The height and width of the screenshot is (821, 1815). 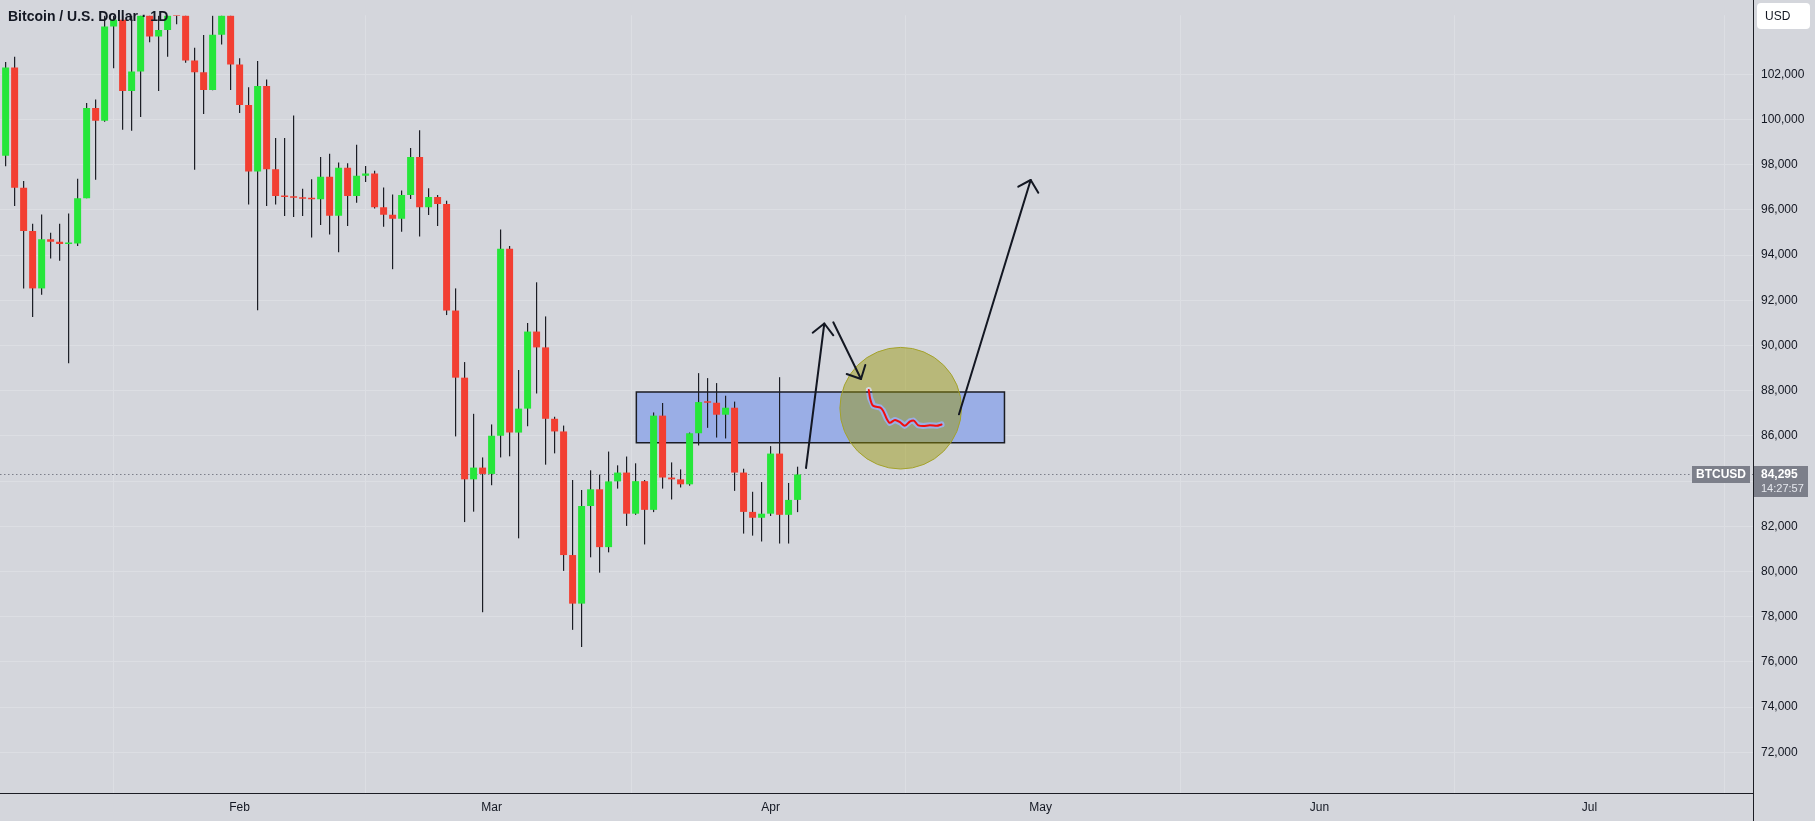 I want to click on chart-title: Bitcoin / U.S. Dollar · 1D, so click(x=88, y=16).